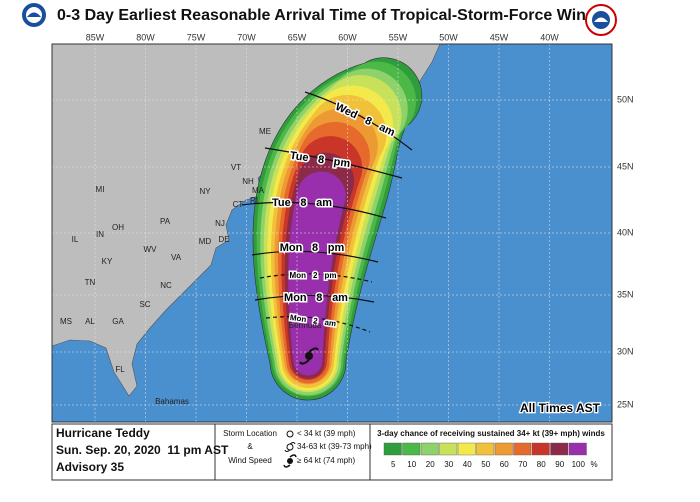 This screenshot has height=502, width=700. Describe the element at coordinates (66, 321) in the screenshot. I see `place-label: MS` at that location.